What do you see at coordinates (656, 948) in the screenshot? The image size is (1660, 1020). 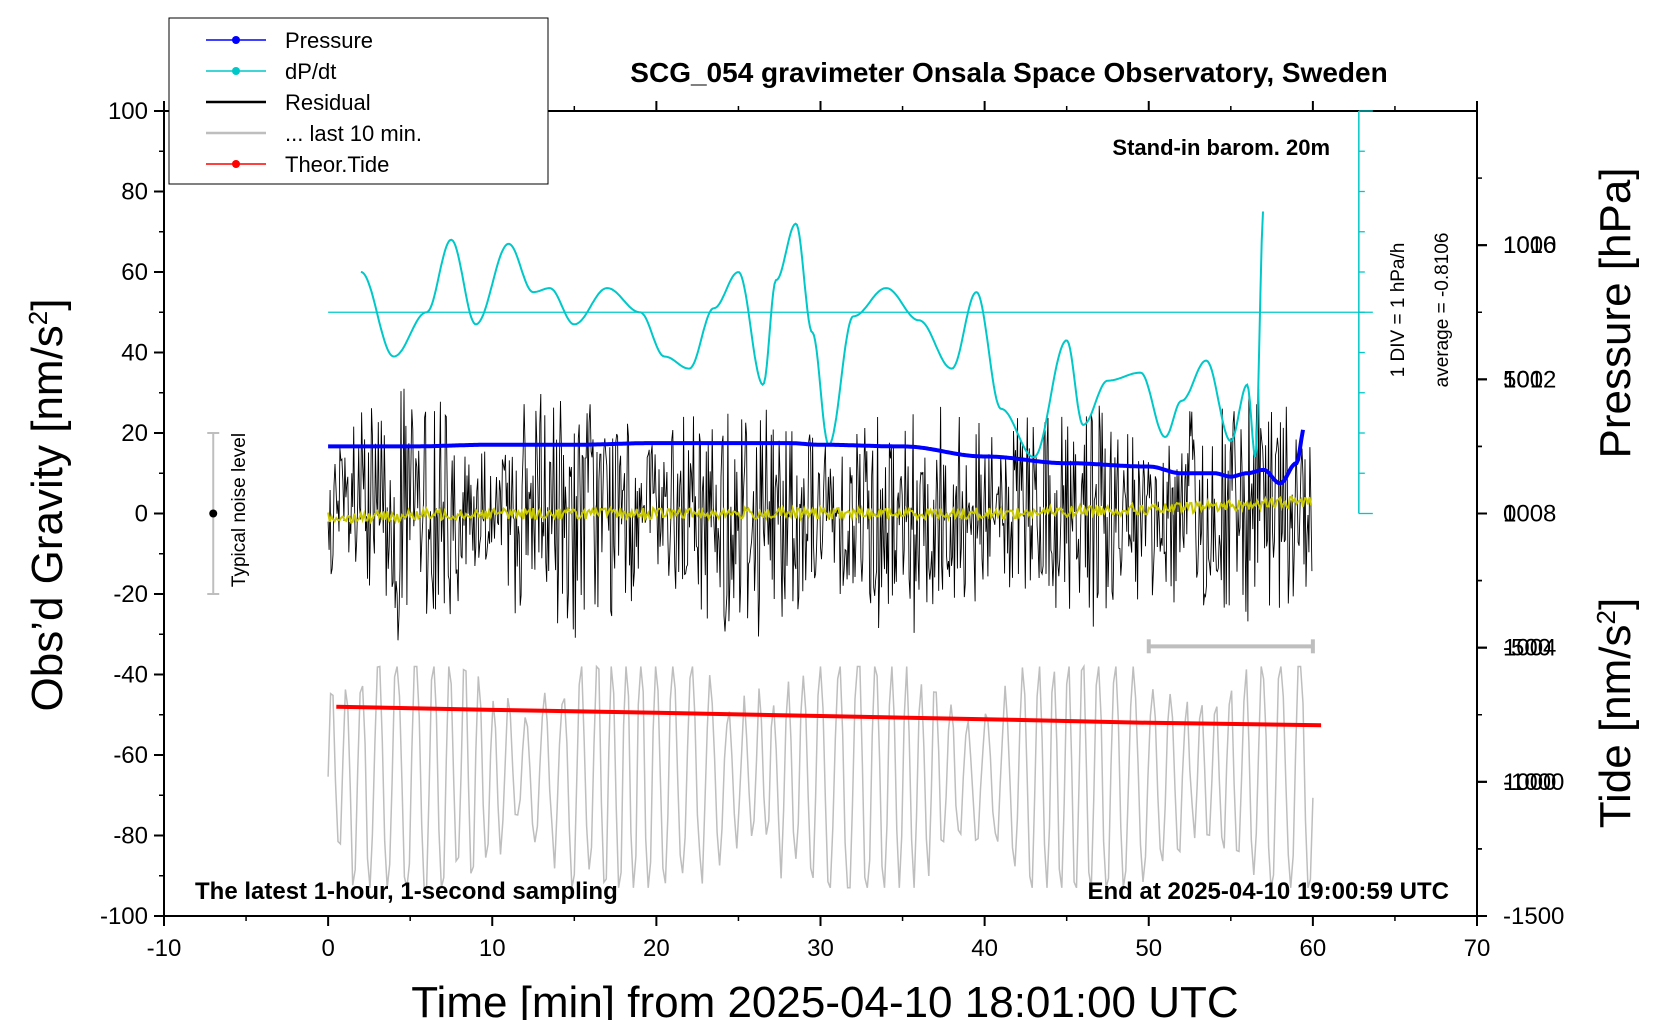 I see `x-tick-label: 20` at bounding box center [656, 948].